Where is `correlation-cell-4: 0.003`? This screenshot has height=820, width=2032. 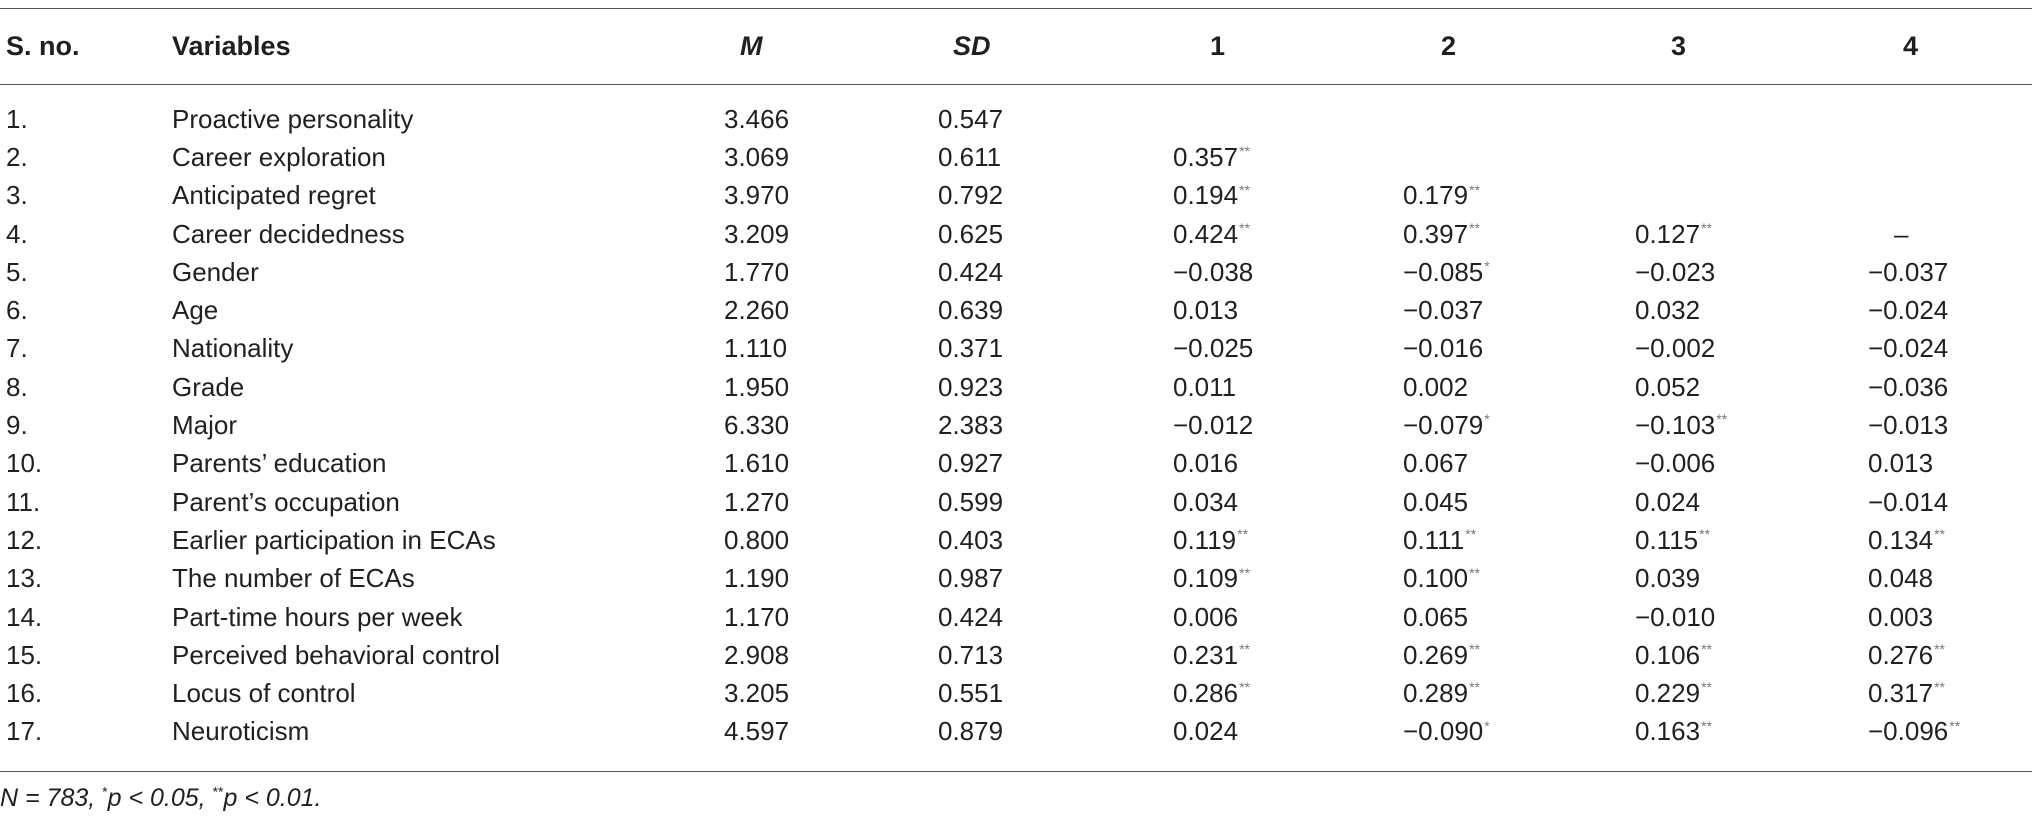
correlation-cell-4: 0.003 is located at coordinates (1908, 617).